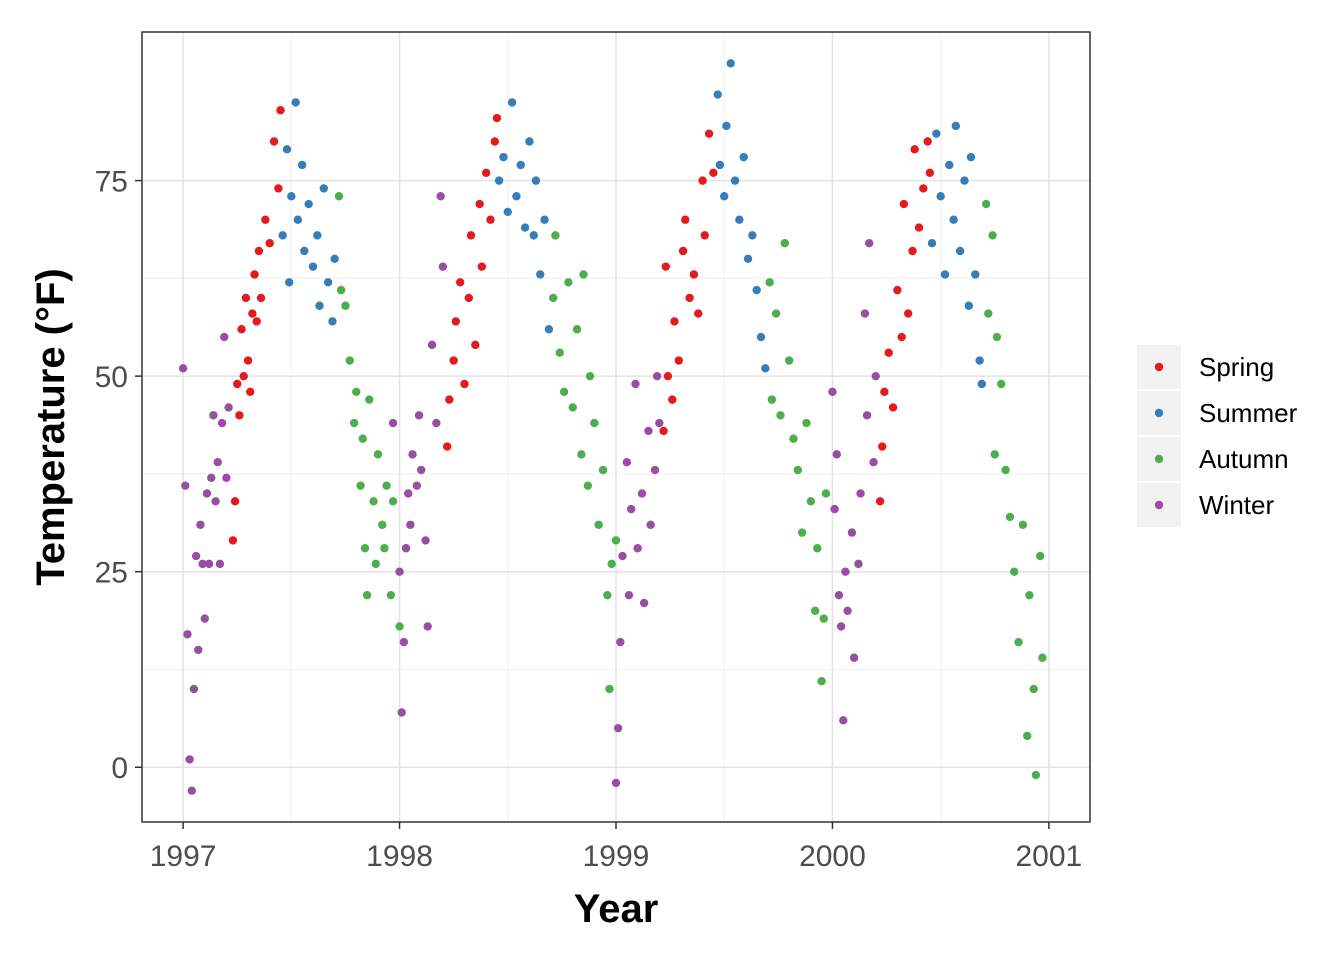  Describe the element at coordinates (1248, 413) in the screenshot. I see `legend-label: Summer` at that location.